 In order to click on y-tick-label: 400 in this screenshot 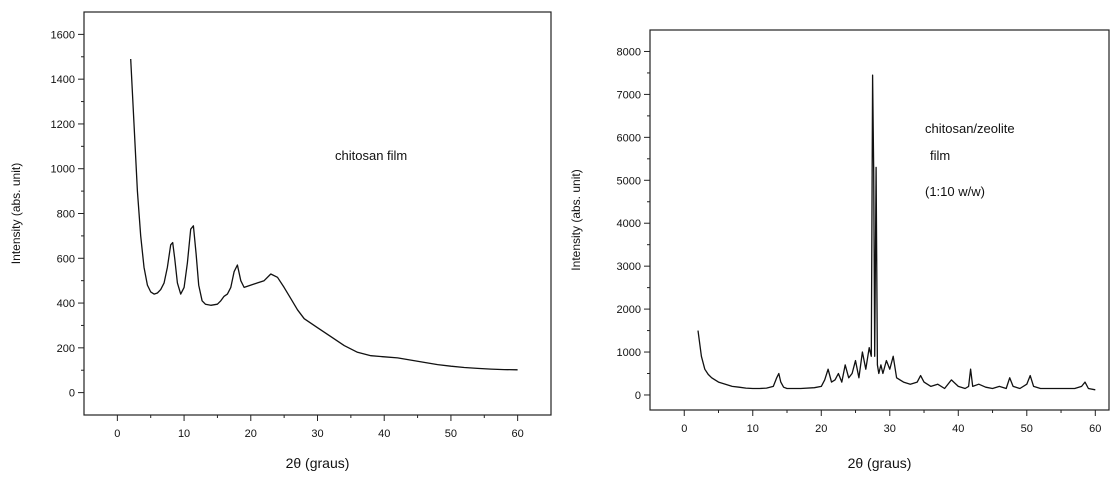, I will do `click(66, 304)`.